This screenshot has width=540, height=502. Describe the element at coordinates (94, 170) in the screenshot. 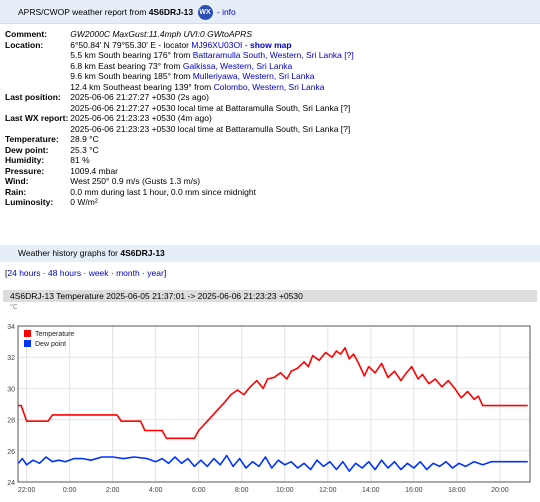

I see `pressure-value: 1009.4 mbar` at that location.